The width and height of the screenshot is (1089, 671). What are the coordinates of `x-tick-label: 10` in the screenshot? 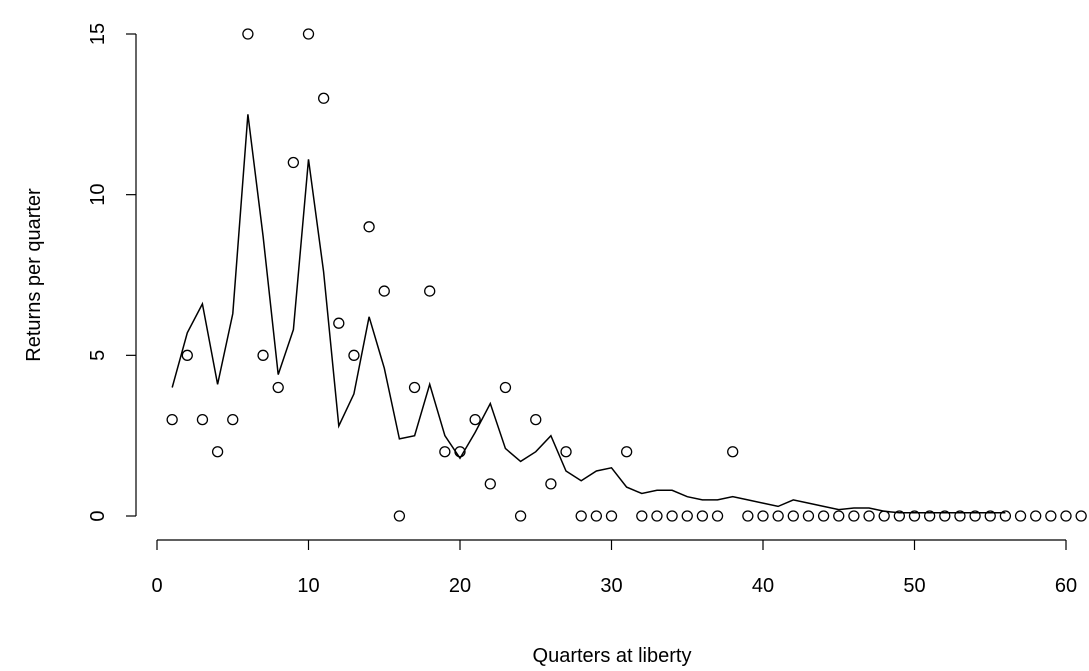 It's located at (308, 586).